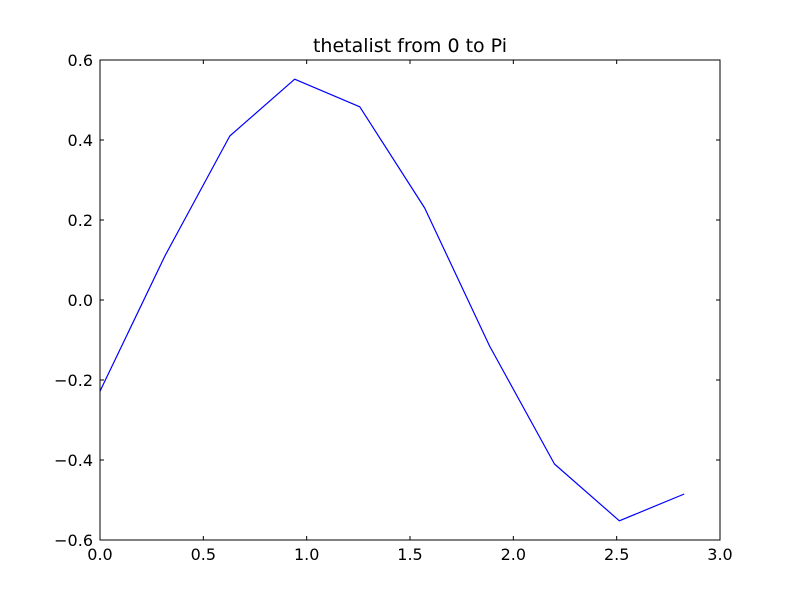 The height and width of the screenshot is (600, 800). What do you see at coordinates (410, 46) in the screenshot?
I see `chart-title: thetalist from 0 to Pi` at bounding box center [410, 46].